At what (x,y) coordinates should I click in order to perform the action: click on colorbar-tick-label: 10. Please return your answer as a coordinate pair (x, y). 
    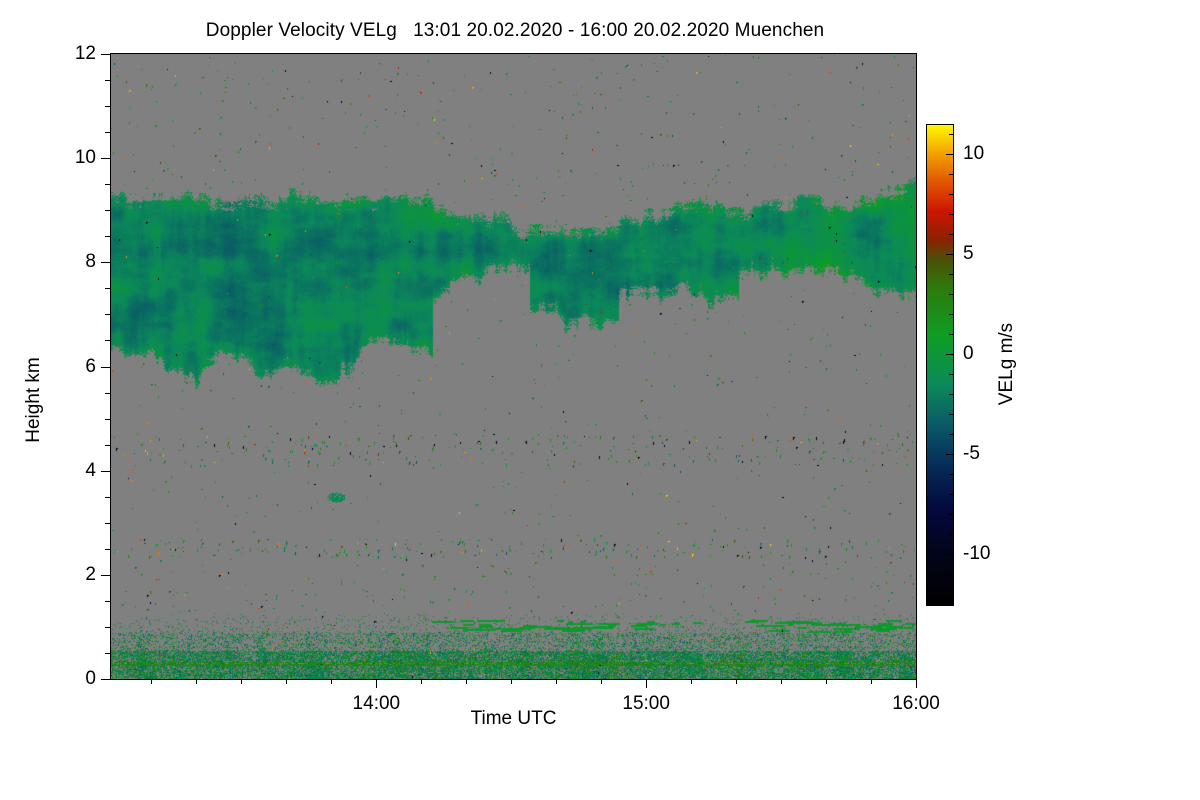
    Looking at the image, I should click on (974, 153).